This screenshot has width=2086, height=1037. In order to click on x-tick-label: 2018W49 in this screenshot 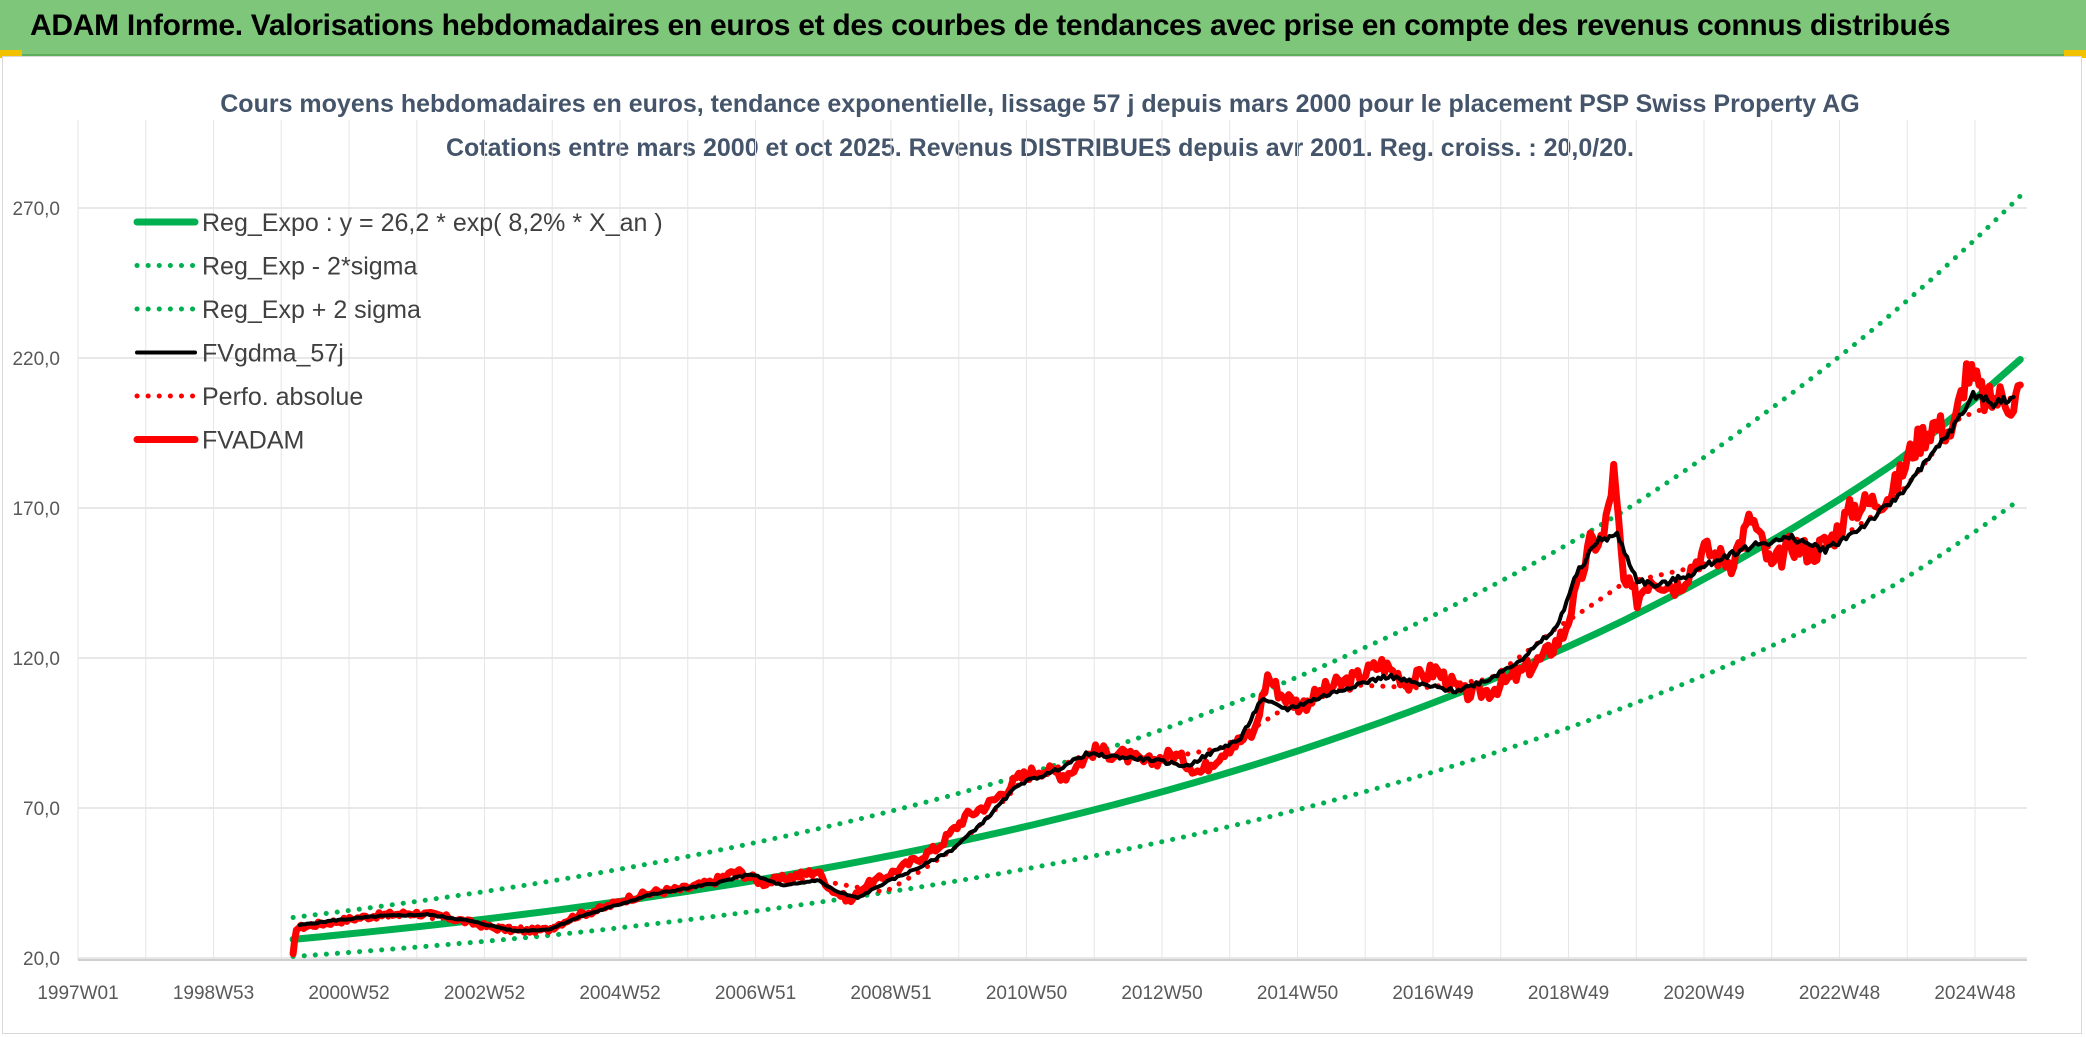, I will do `click(1568, 993)`.